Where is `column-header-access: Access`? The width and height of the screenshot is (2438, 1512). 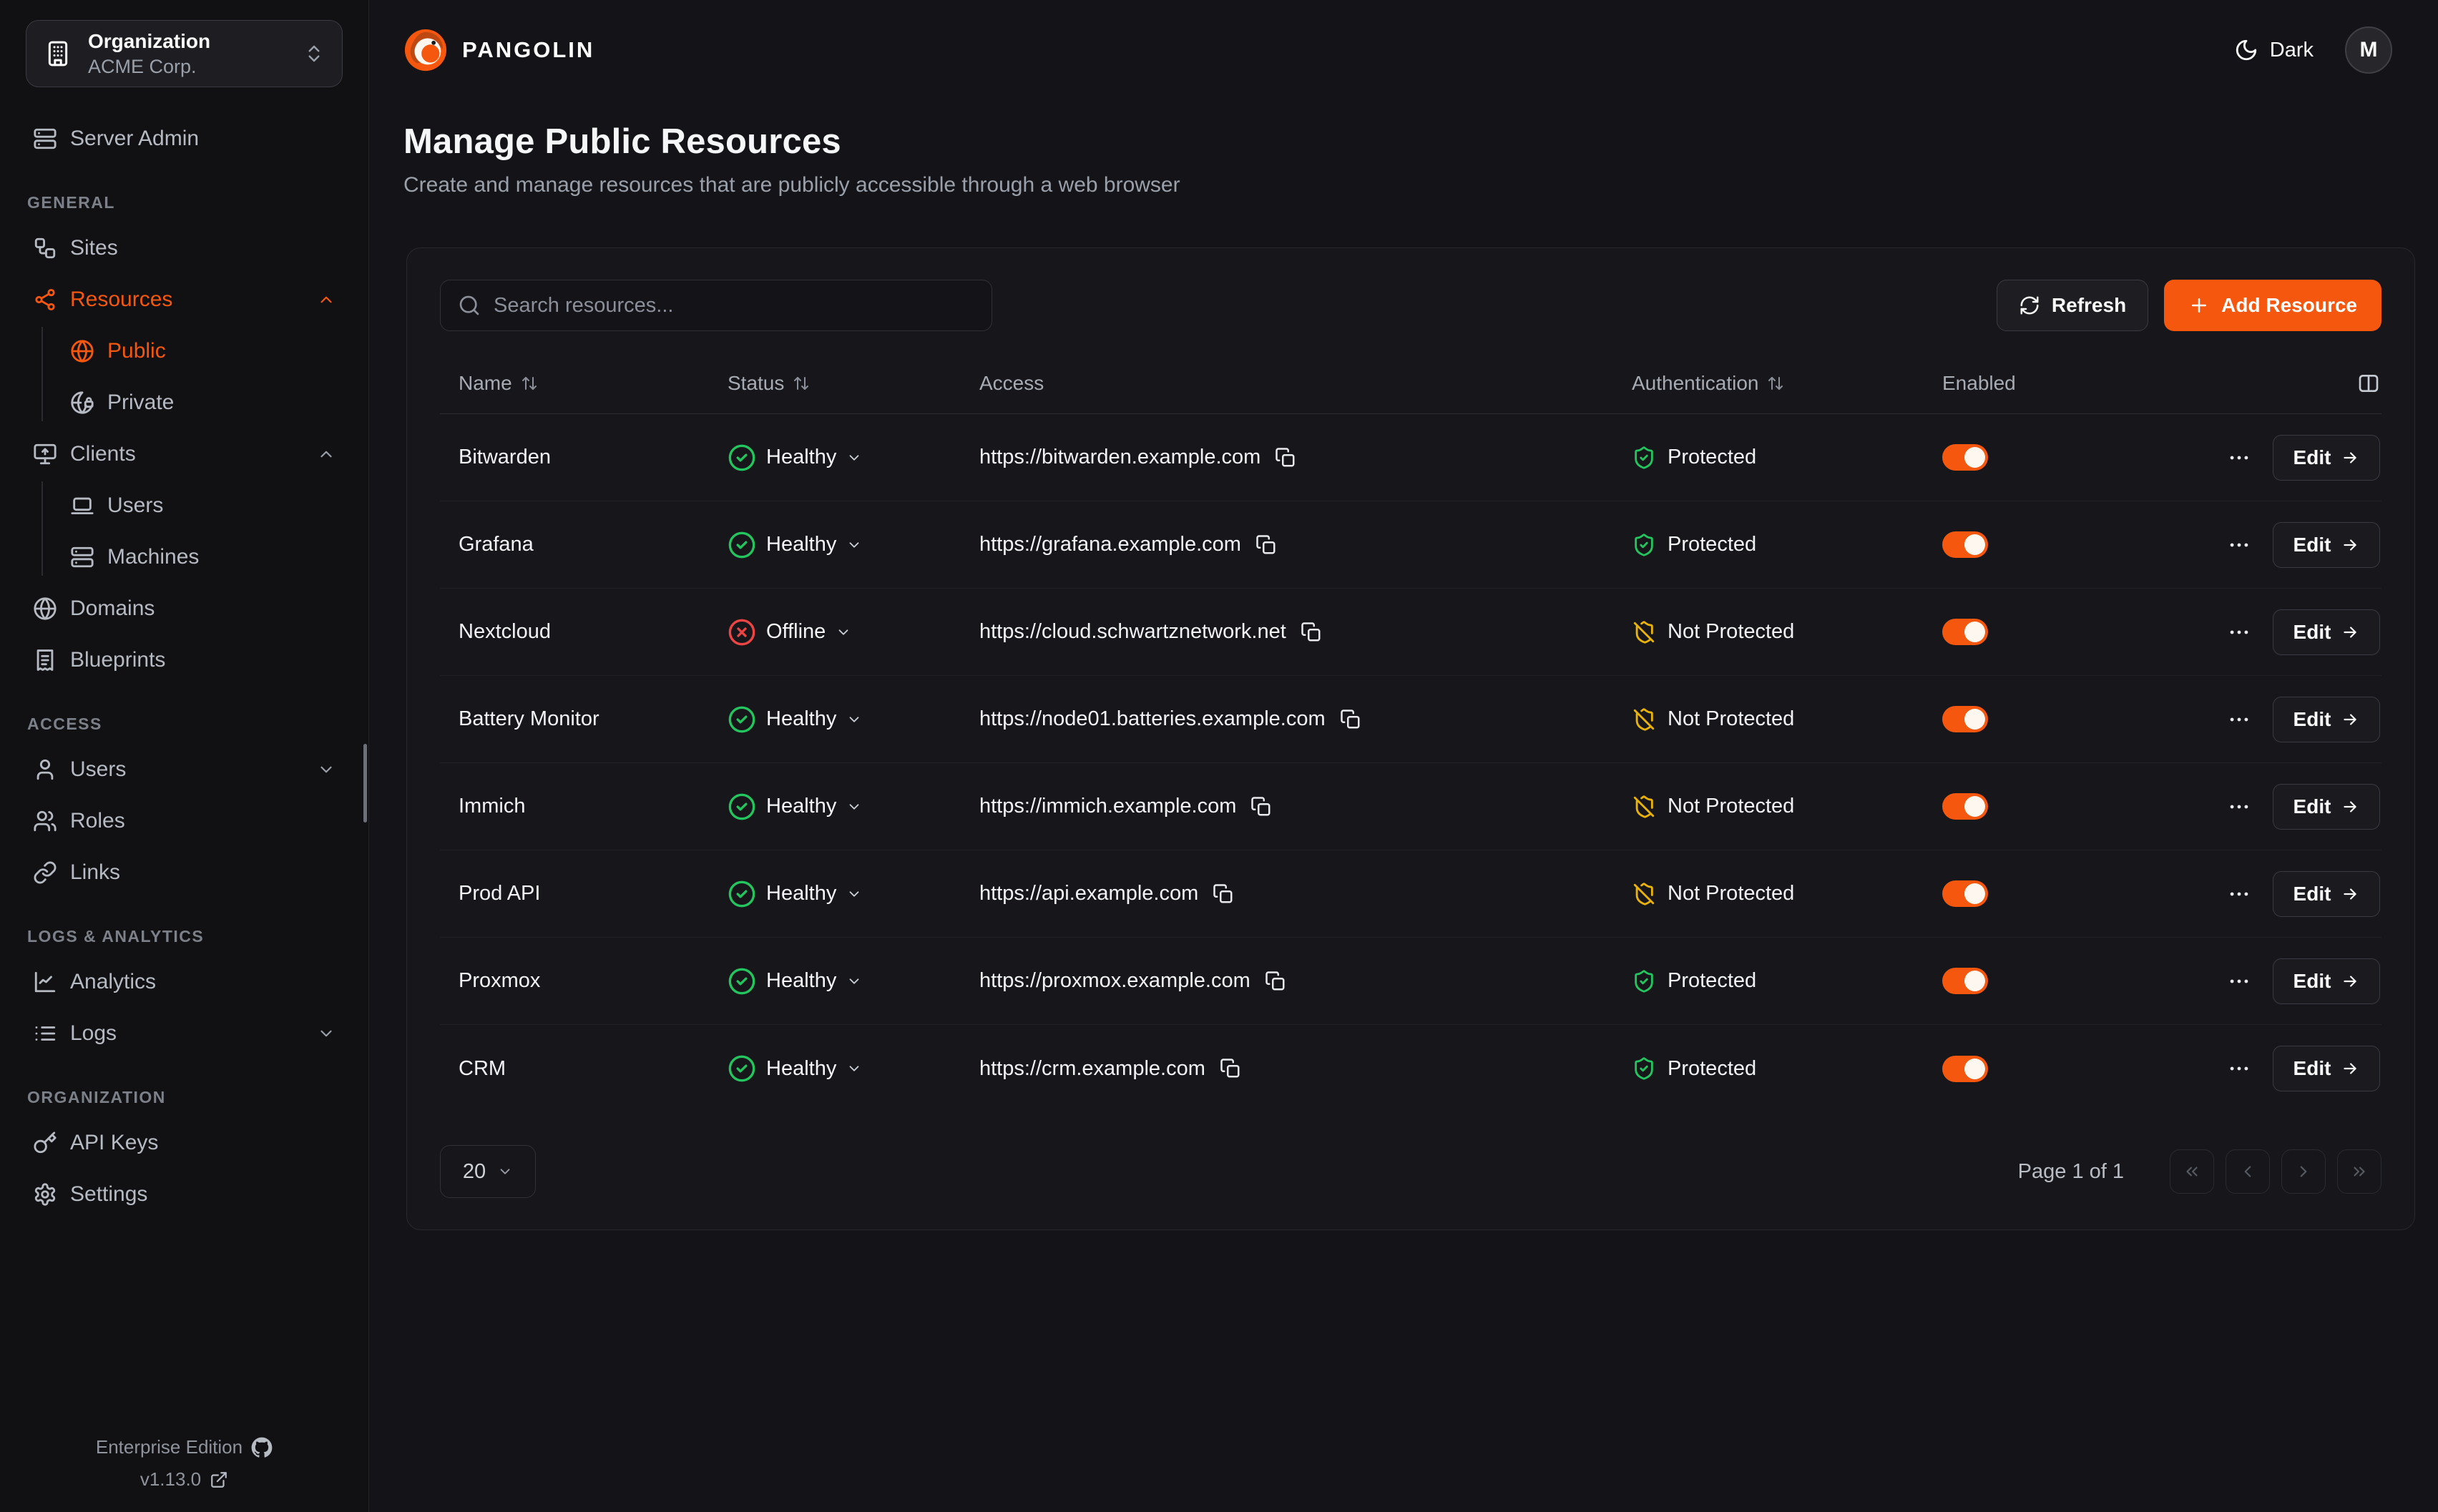 column-header-access: Access is located at coordinates (1012, 382).